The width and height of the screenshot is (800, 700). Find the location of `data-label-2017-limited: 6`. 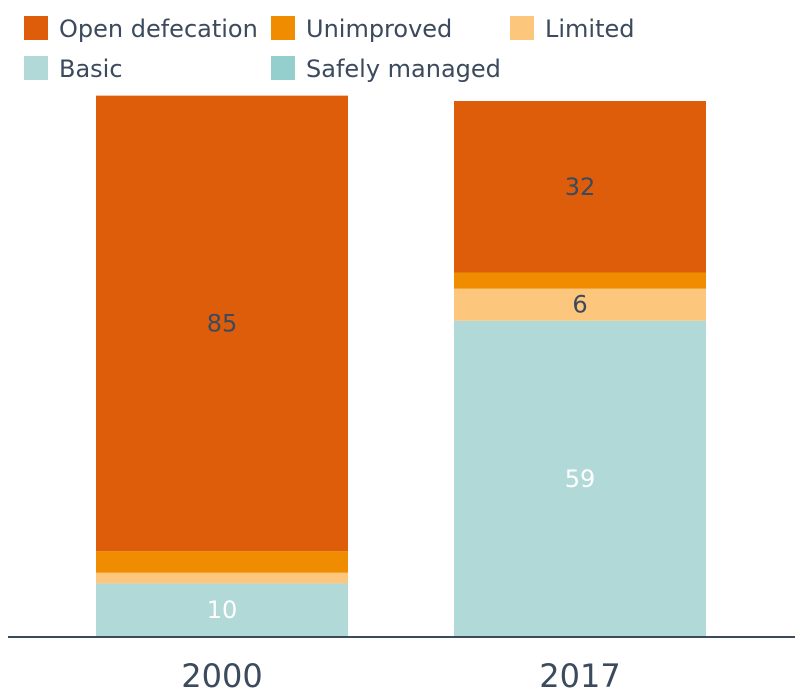

data-label-2017-limited: 6 is located at coordinates (579, 305).